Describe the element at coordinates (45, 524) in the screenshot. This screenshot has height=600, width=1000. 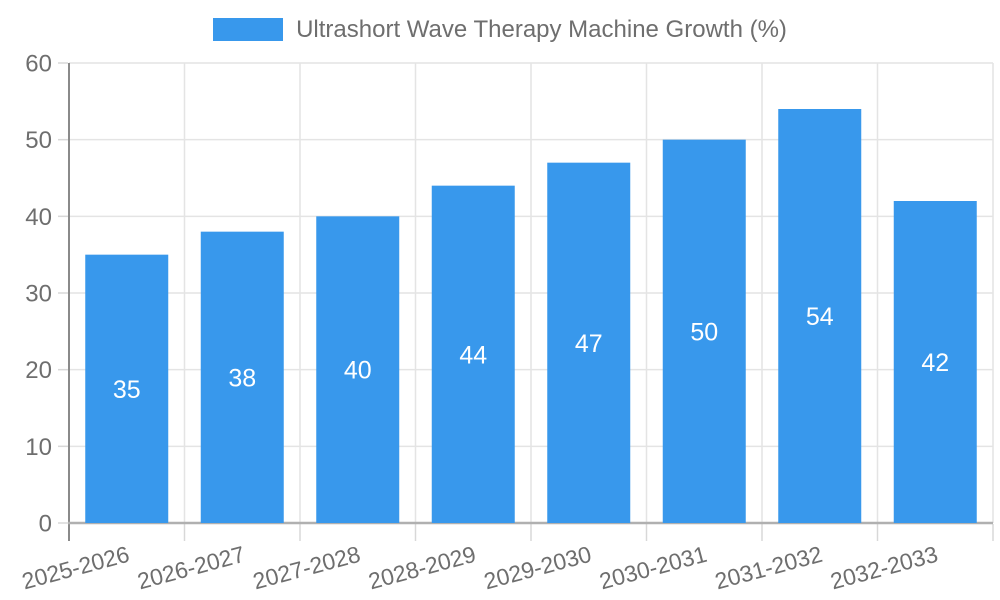
I see `y-axis-label-0: 0` at that location.